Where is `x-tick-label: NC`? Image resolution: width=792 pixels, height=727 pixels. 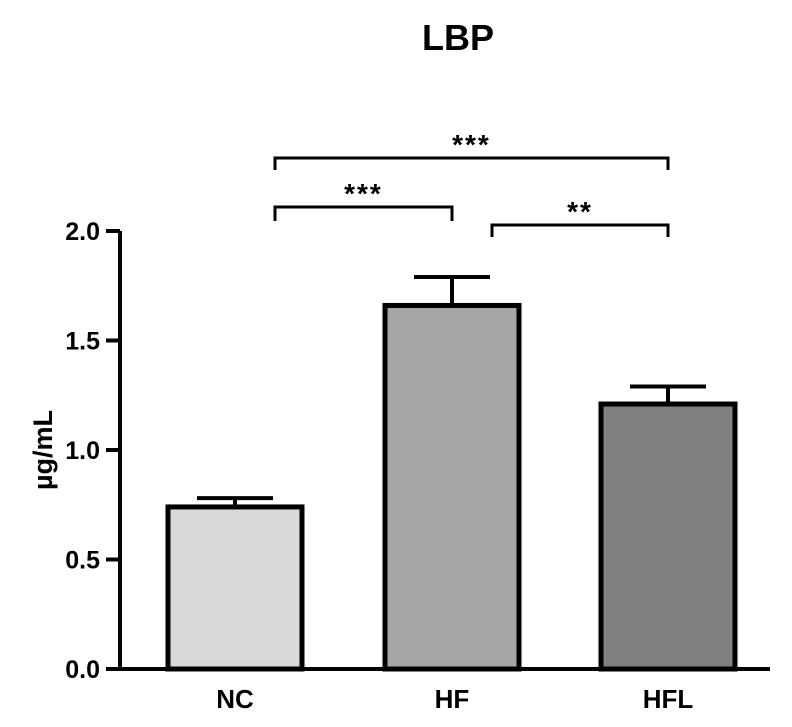 x-tick-label: NC is located at coordinates (235, 699).